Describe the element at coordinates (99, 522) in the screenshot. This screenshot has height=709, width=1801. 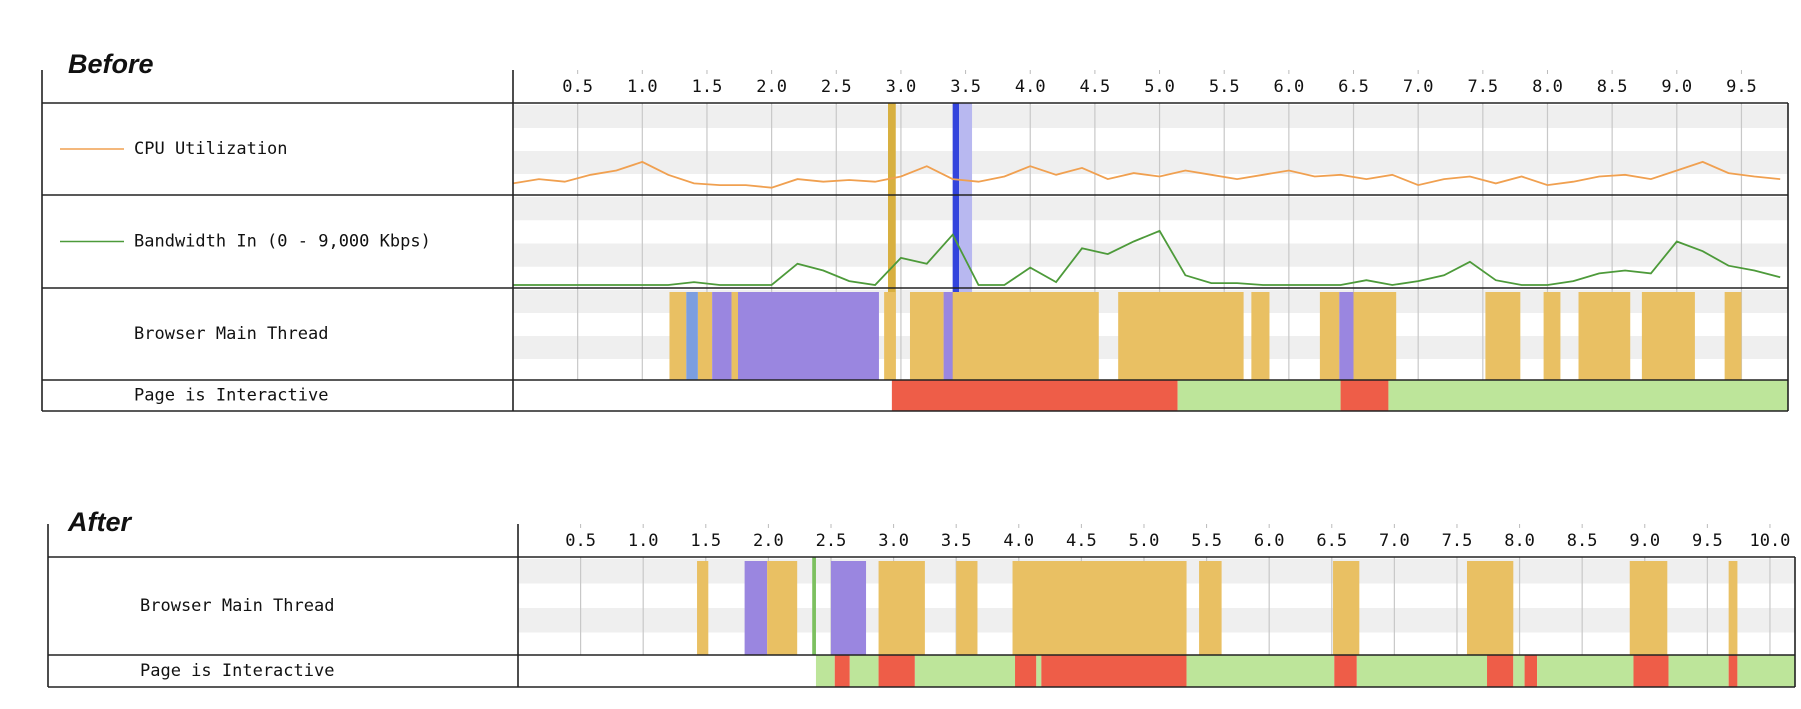
I see `chart-title: After` at that location.